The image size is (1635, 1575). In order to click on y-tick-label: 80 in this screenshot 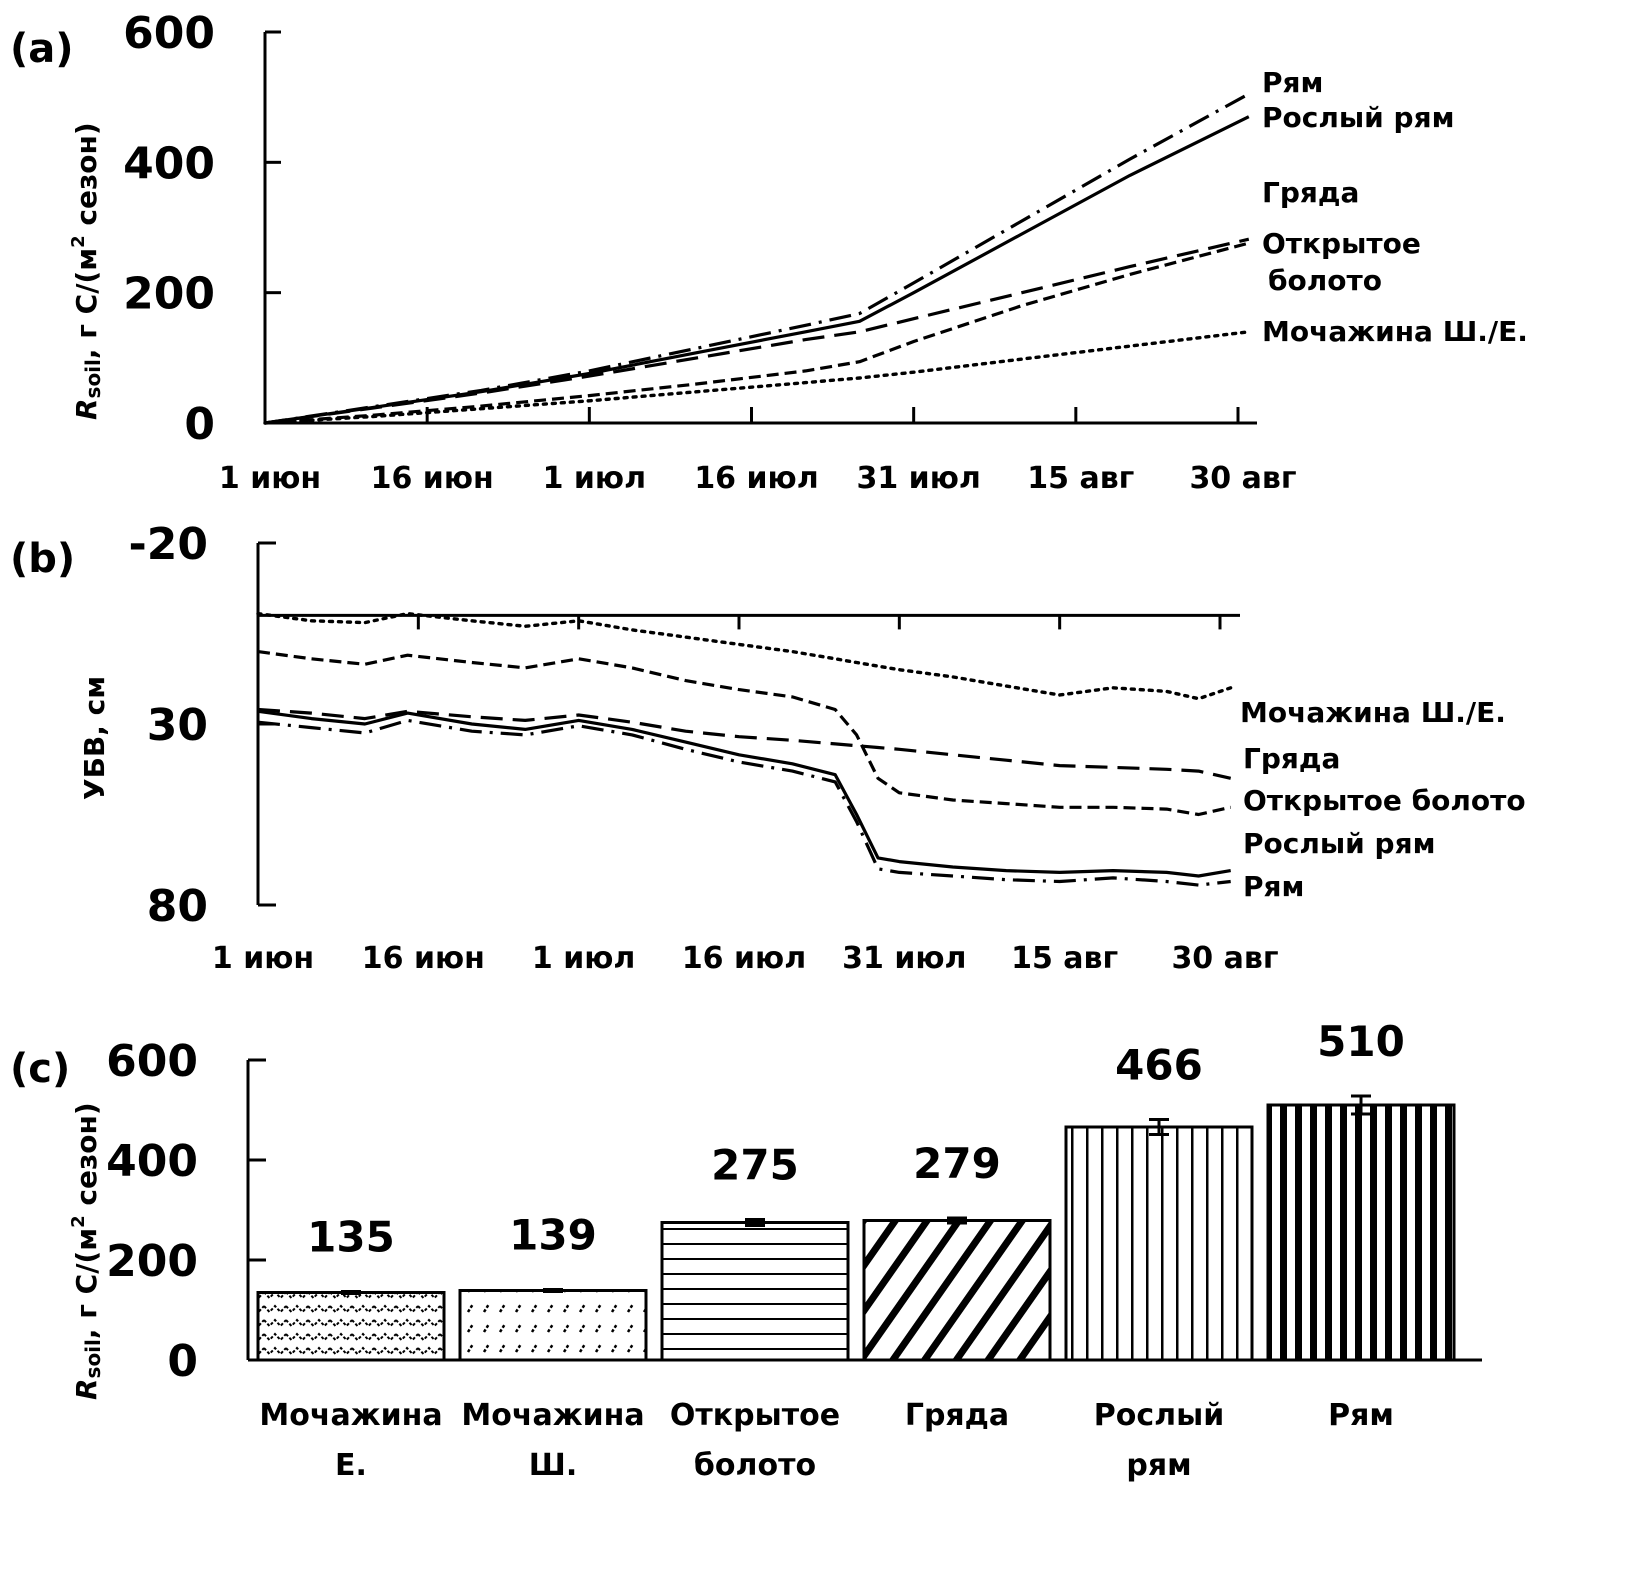, I will do `click(177, 906)`.